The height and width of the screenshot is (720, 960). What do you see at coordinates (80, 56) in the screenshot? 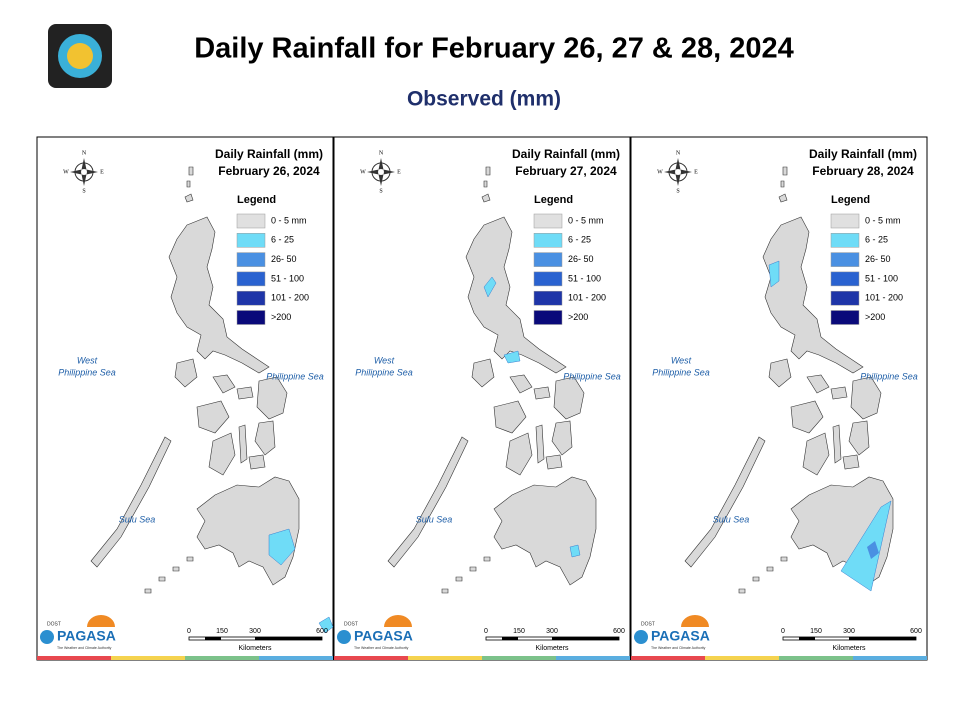
I see `logo` at bounding box center [80, 56].